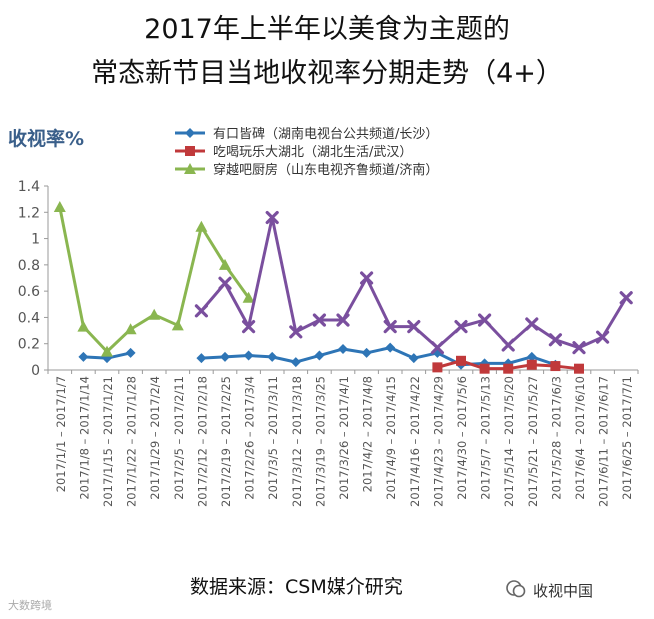  I want to click on wechat-icon, so click(516, 589).